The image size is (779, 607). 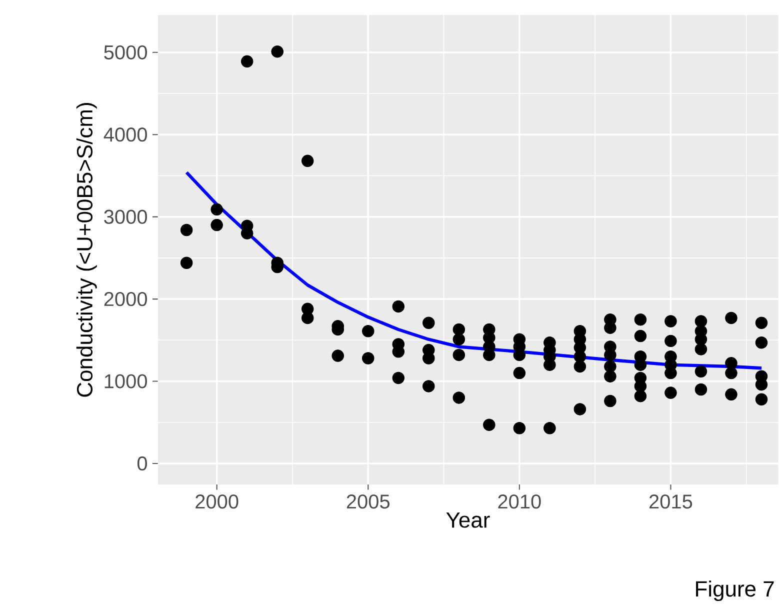 What do you see at coordinates (125, 217) in the screenshot?
I see `y-tick-label: 3000` at bounding box center [125, 217].